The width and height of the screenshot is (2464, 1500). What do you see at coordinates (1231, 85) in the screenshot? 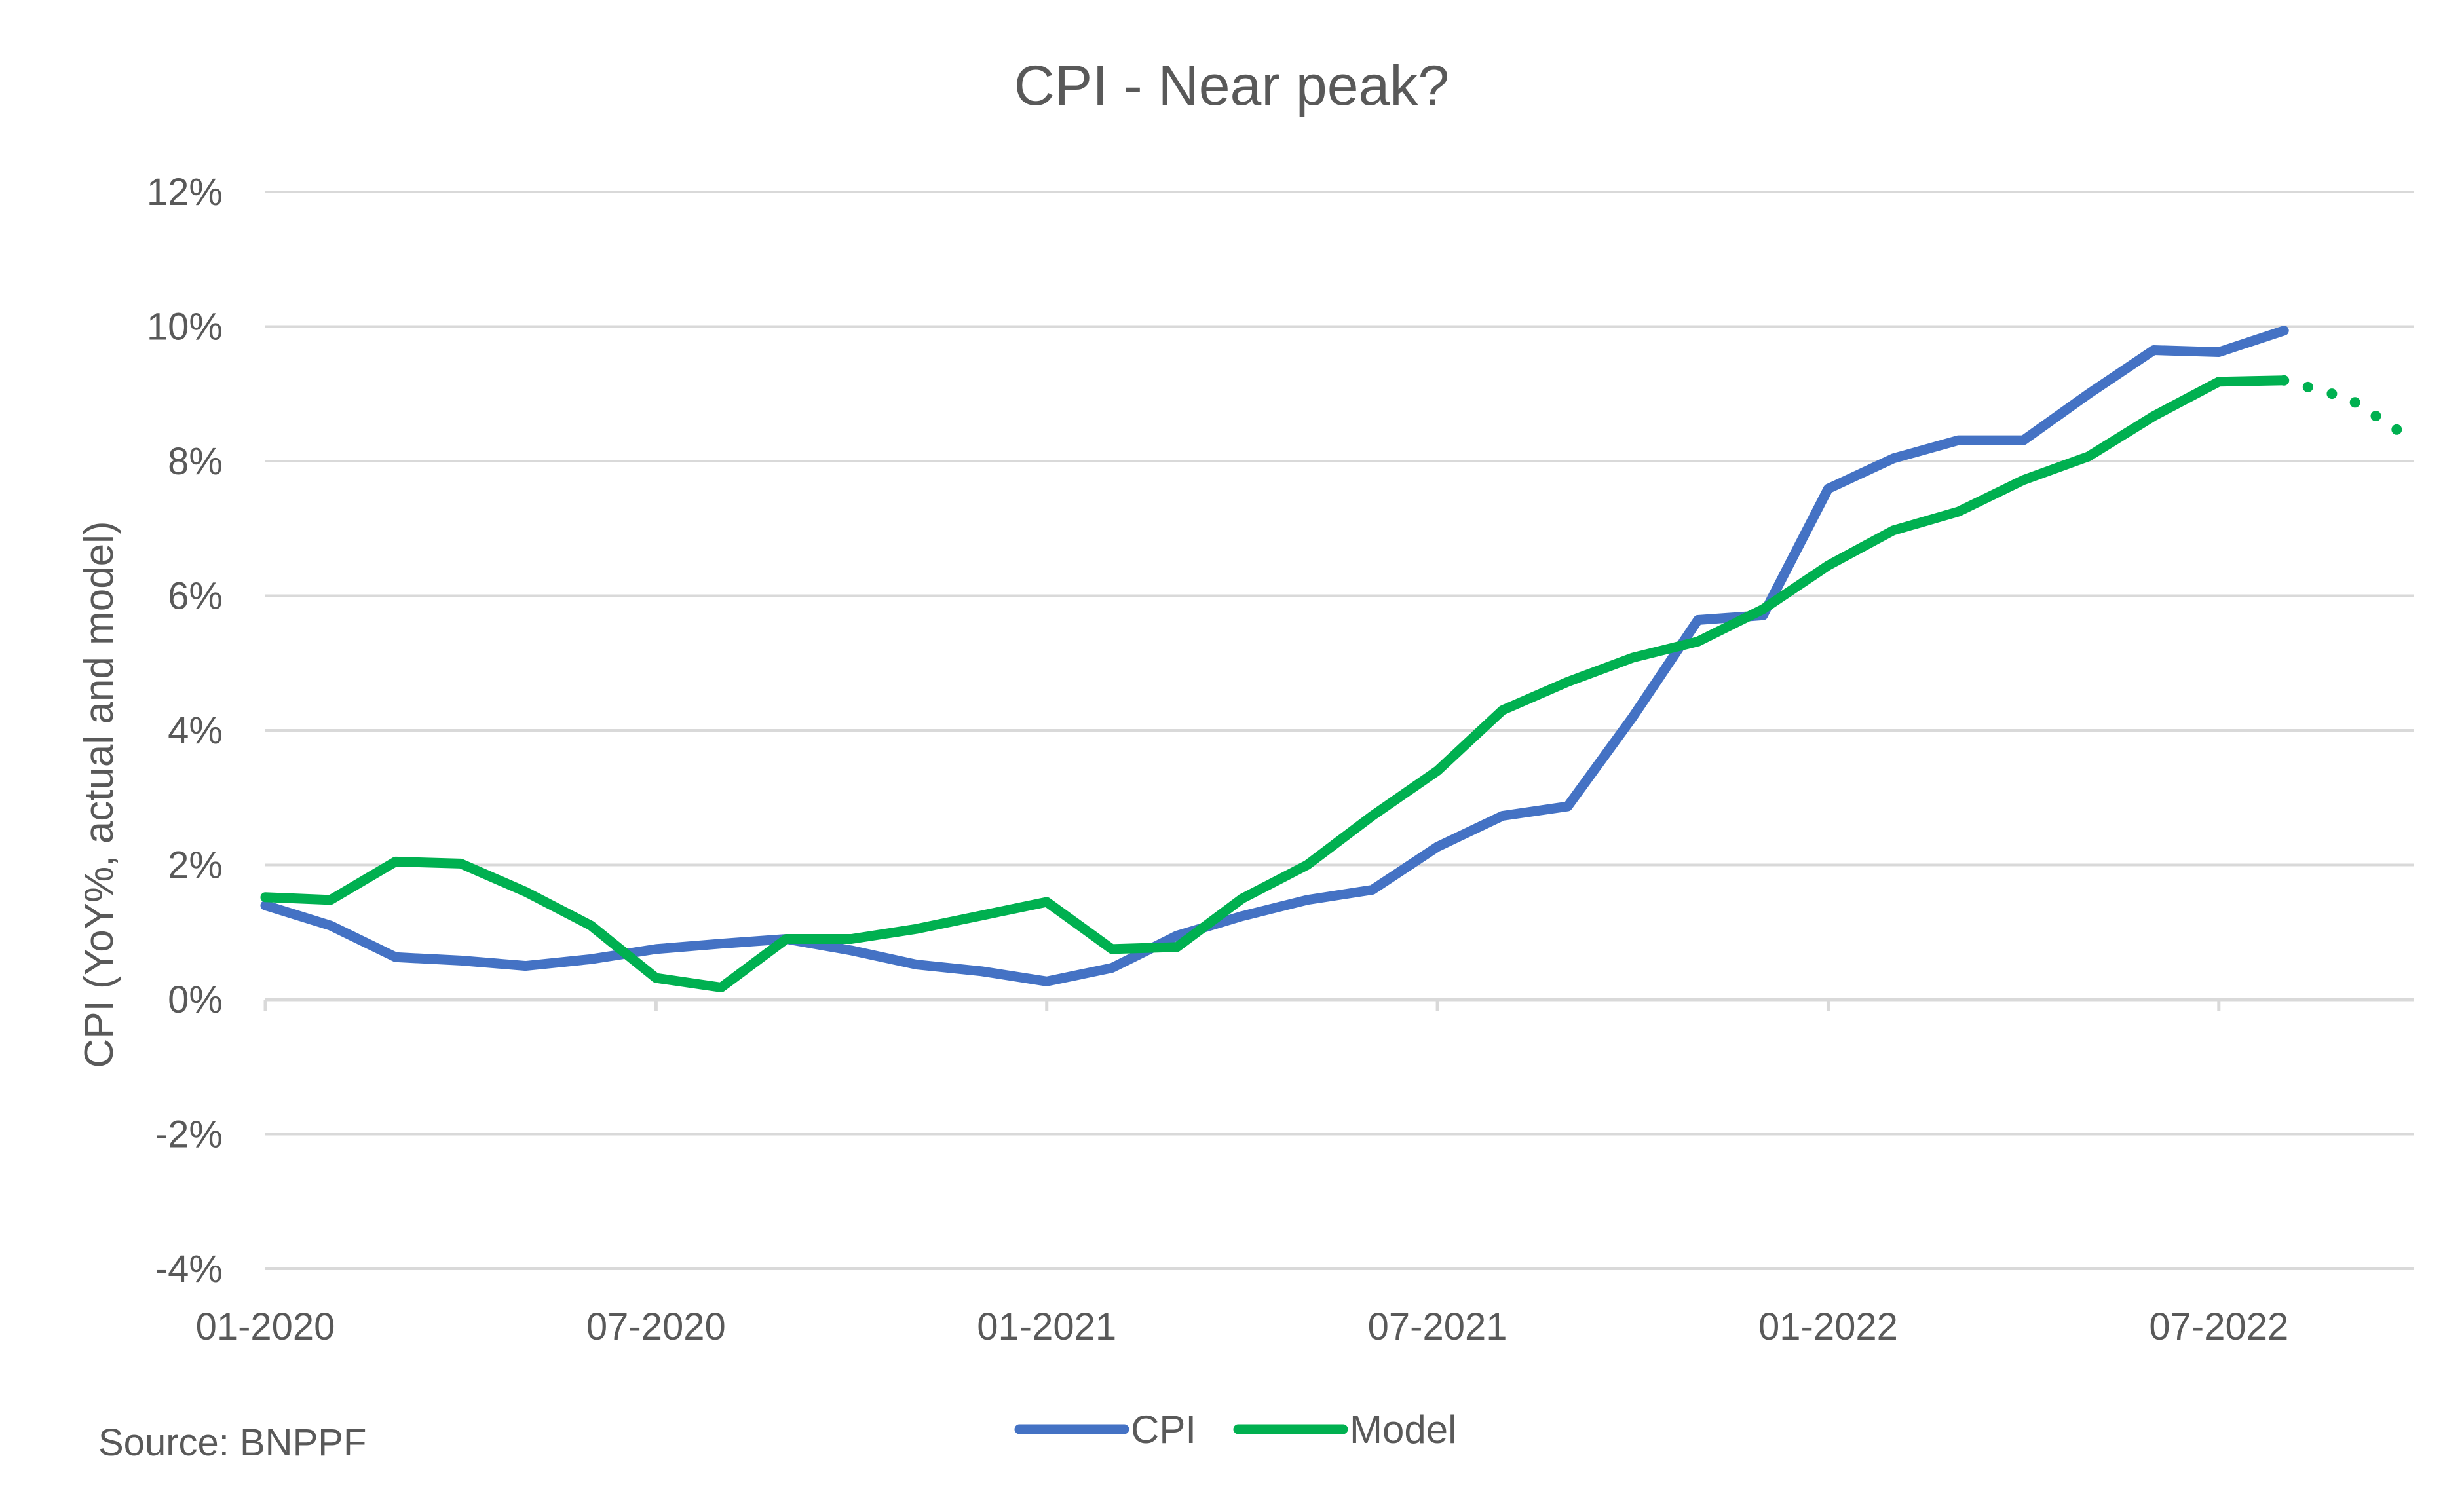
I see `chart-title: CPI - Near peak?` at bounding box center [1231, 85].